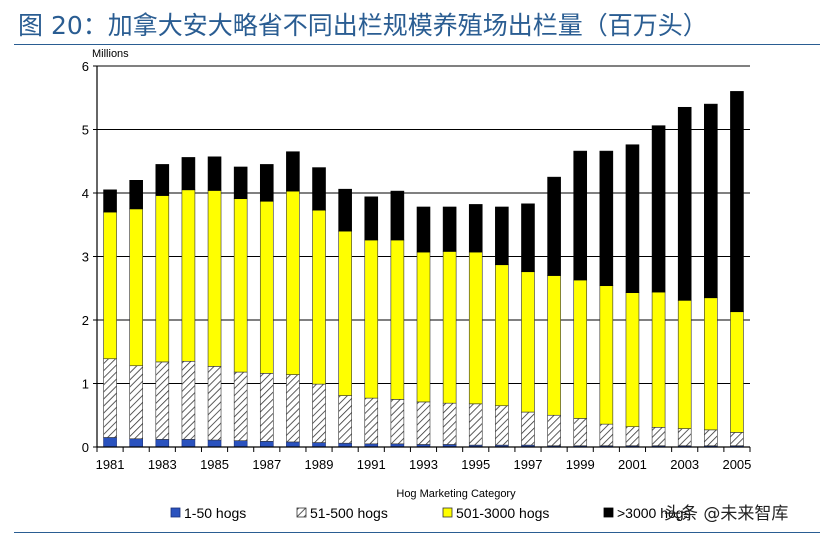 The width and height of the screenshot is (836, 534). Describe the element at coordinates (293, 171) in the screenshot. I see `bar-1988-s4` at that location.